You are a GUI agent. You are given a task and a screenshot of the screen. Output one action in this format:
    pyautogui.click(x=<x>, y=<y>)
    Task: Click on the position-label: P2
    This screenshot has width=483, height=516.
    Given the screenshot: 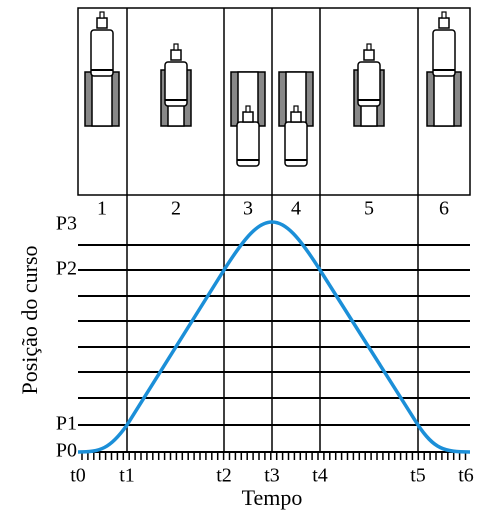 What is the action you would take?
    pyautogui.click(x=66, y=269)
    